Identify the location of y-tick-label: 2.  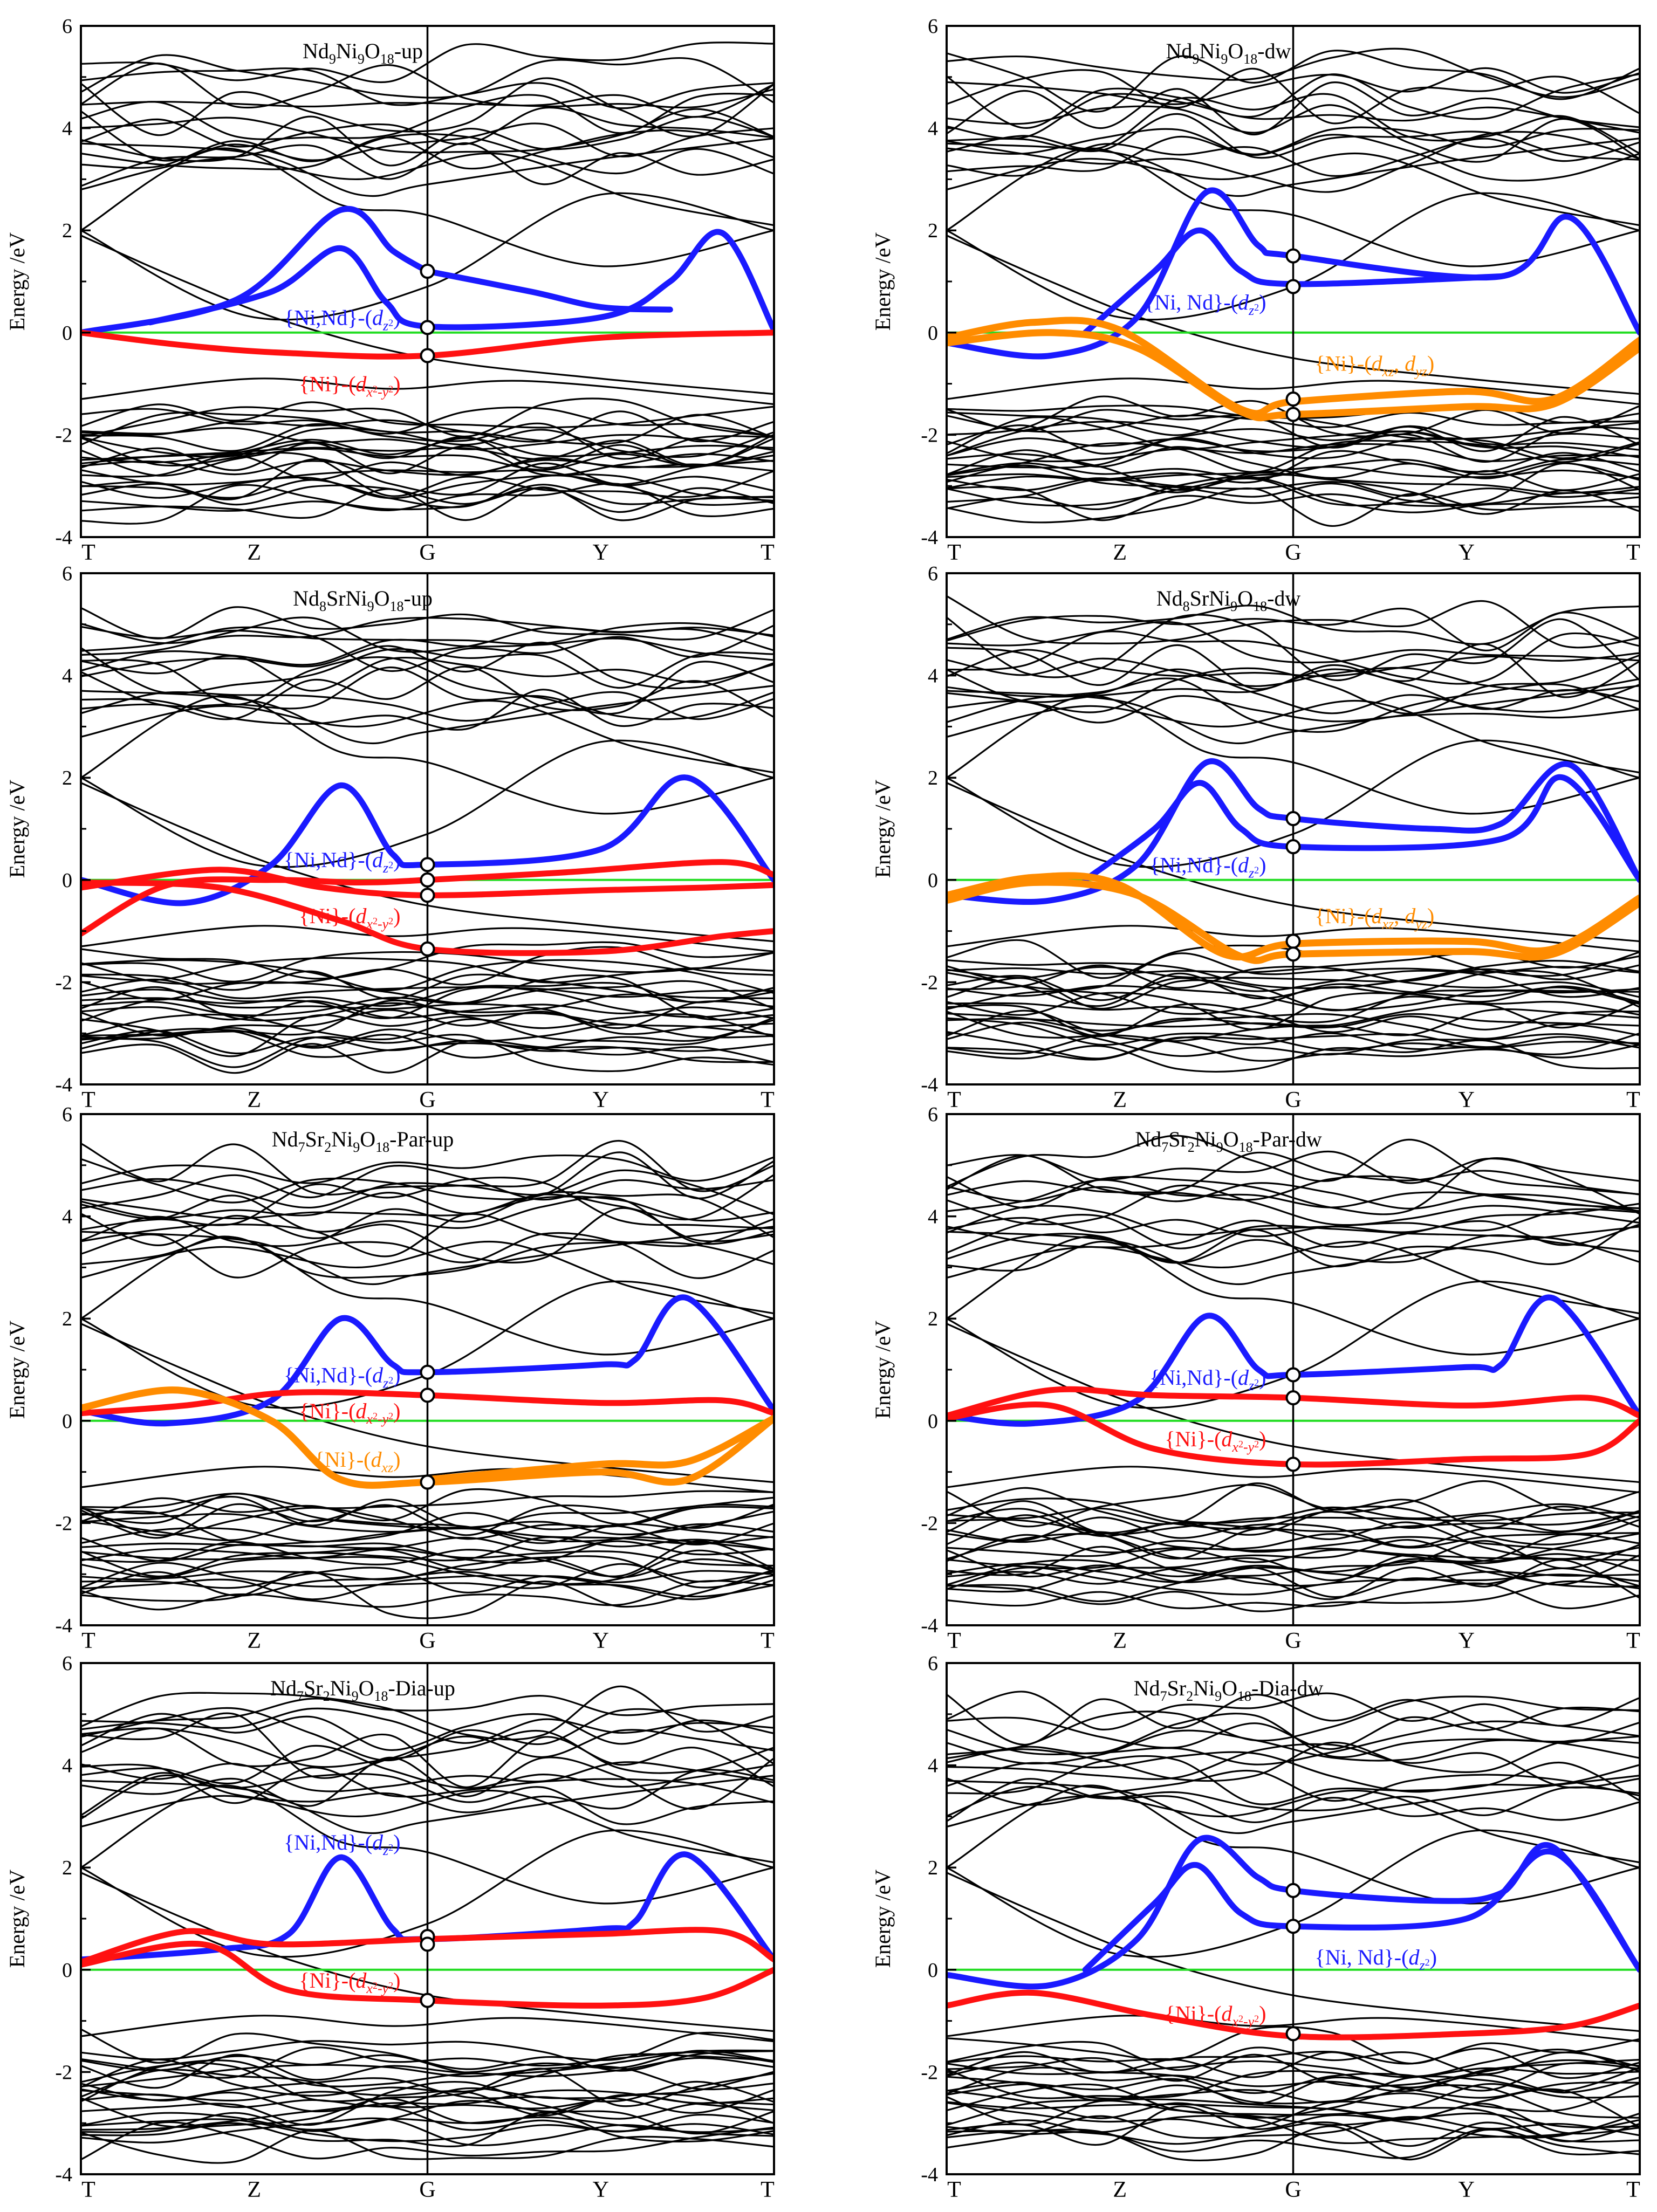
(933, 1319).